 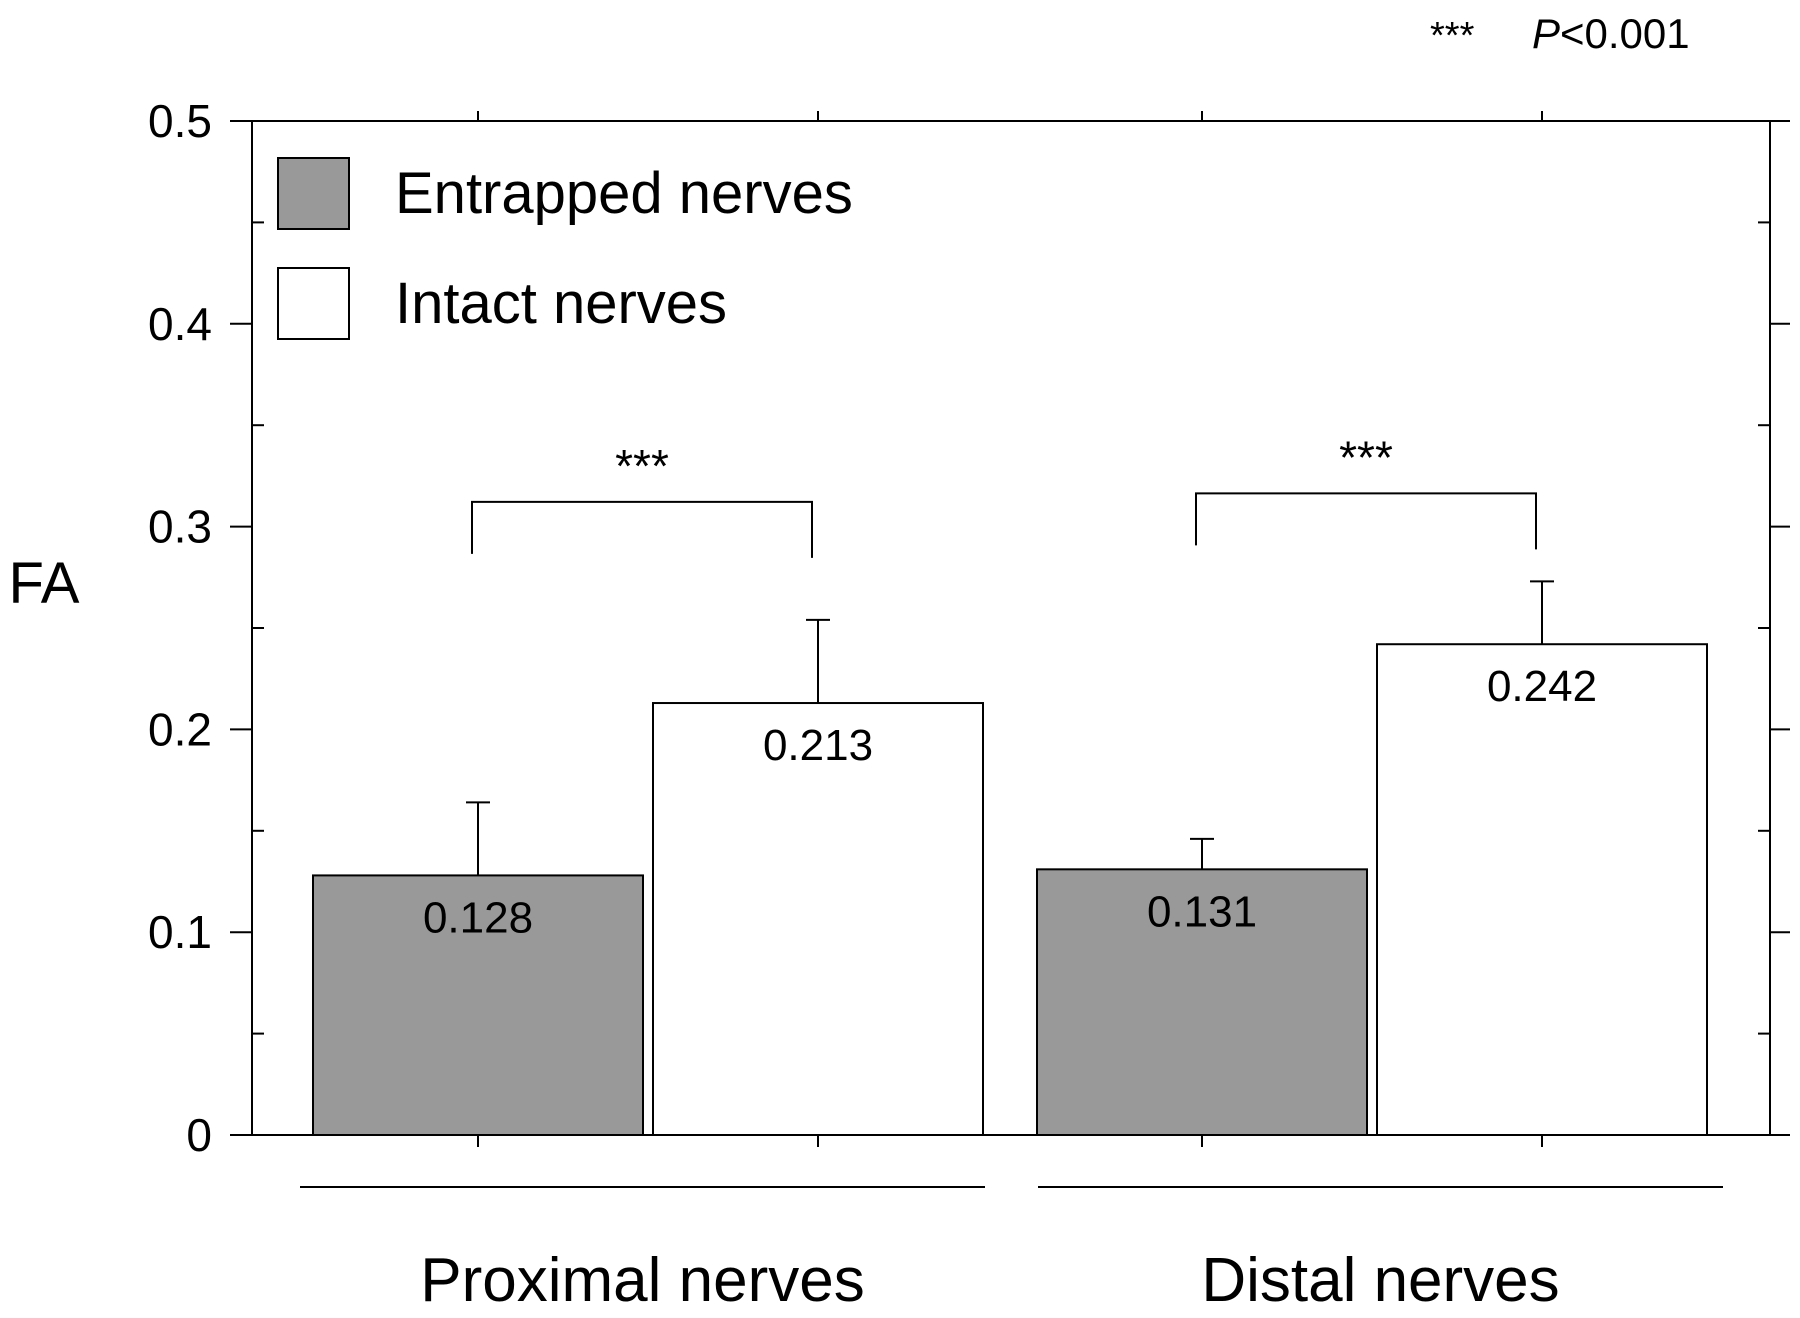 I want to click on x-category-label: Distal nerves, so click(x=1380, y=1279).